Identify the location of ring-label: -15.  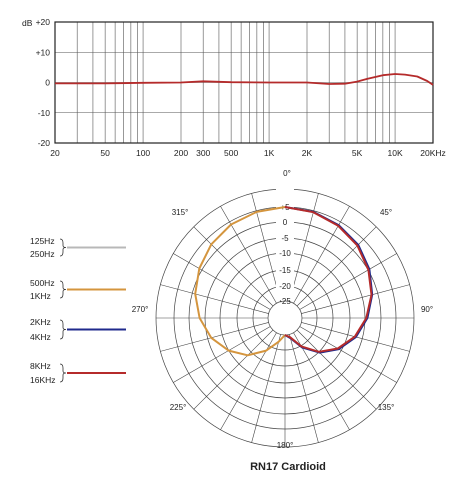
(285, 270).